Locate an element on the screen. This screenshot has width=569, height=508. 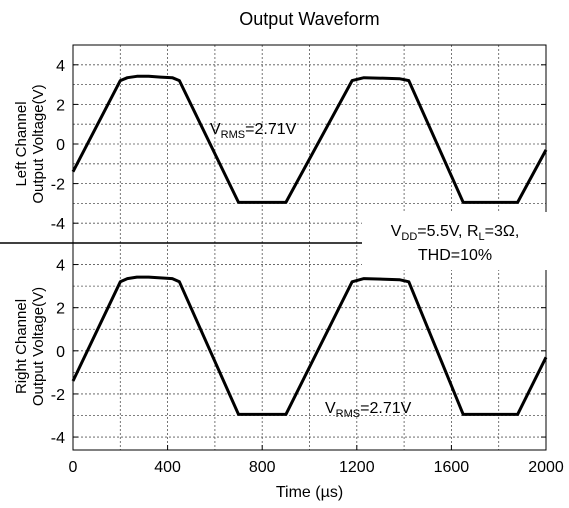
x-tick-label: 1600 is located at coordinates (452, 467).